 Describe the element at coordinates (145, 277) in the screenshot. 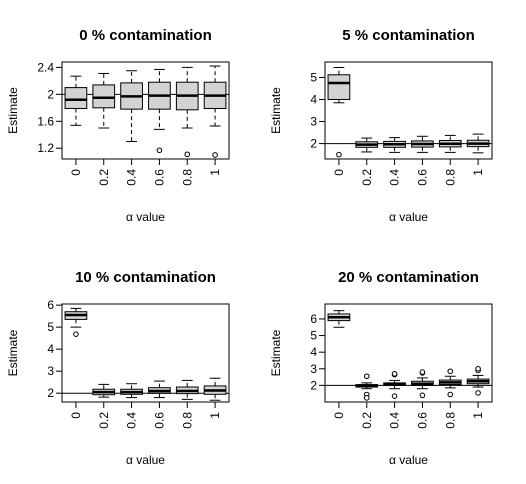

I see `chart-title: 10 % contamination` at that location.